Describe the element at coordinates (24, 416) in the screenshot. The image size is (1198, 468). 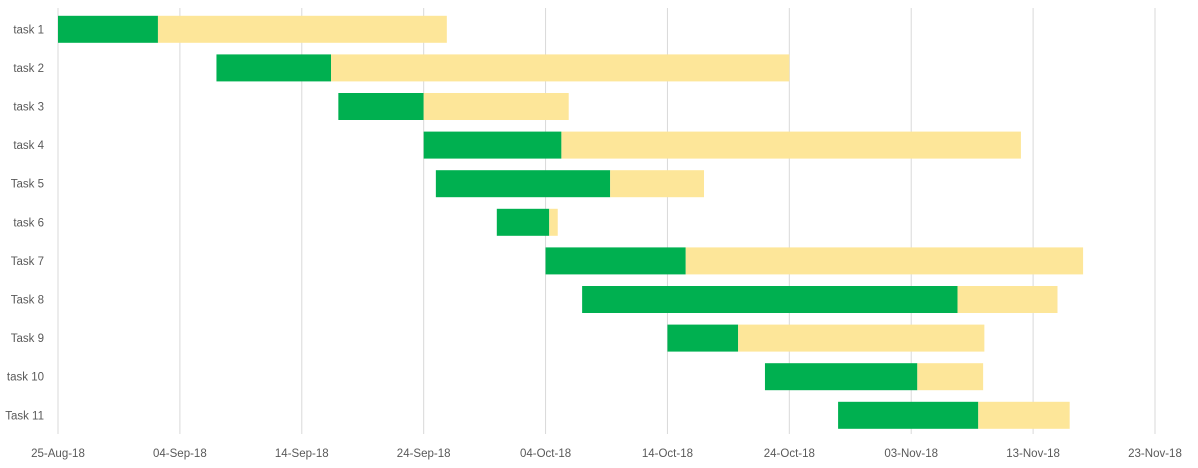
I see `category-label: Task 11` at that location.